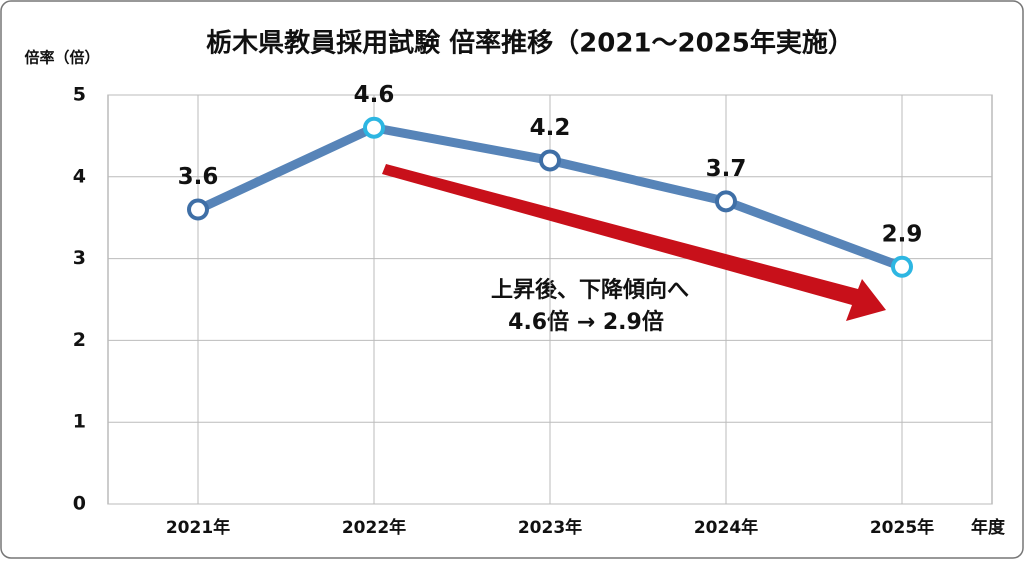  Describe the element at coordinates (902, 527) in the screenshot. I see `x-tick-label: 2025年` at that location.